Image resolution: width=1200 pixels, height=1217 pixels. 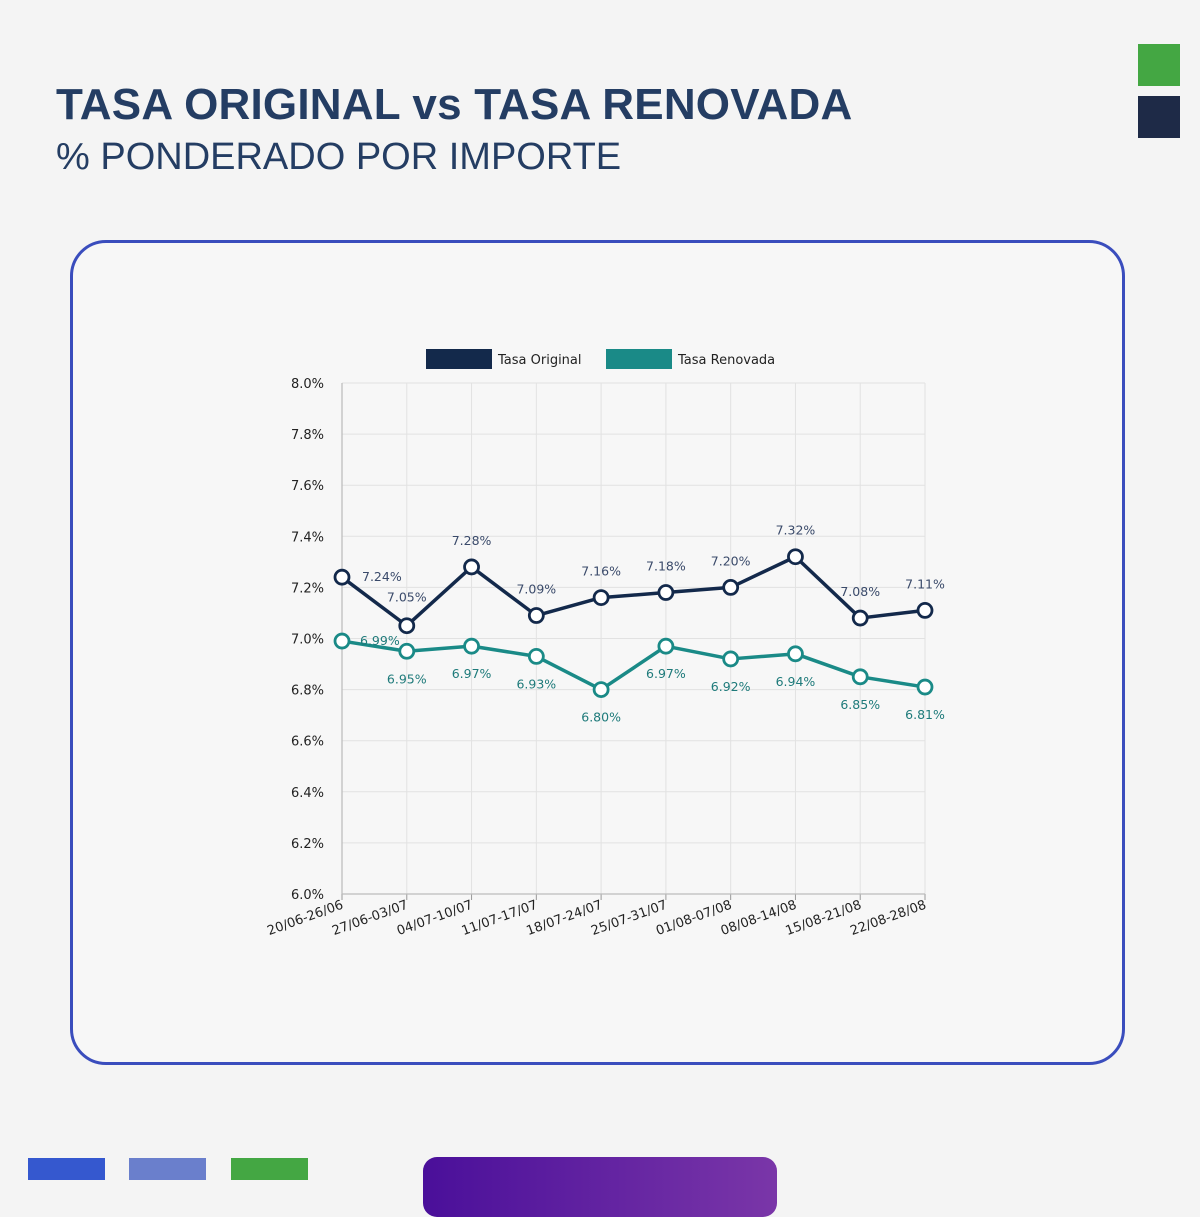 What do you see at coordinates (796, 530) in the screenshot?
I see `data-label: 7.32%` at bounding box center [796, 530].